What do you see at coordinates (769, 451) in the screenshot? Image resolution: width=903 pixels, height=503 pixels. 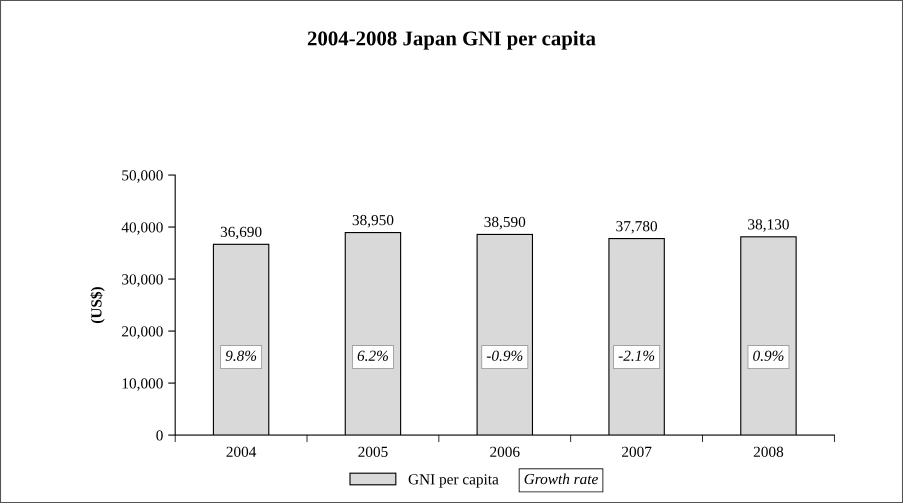 I see `x-tick-label: 2008` at bounding box center [769, 451].